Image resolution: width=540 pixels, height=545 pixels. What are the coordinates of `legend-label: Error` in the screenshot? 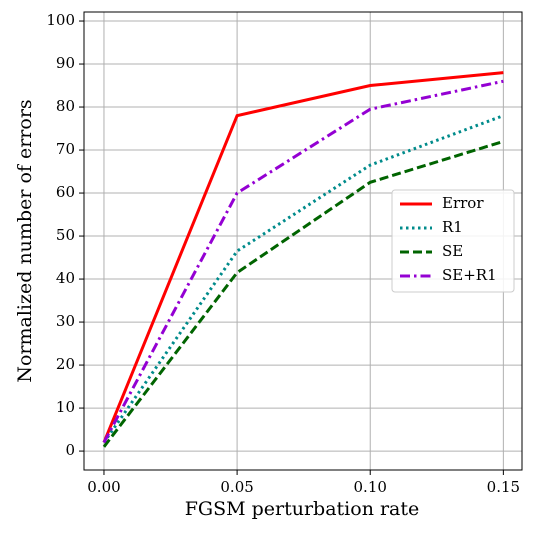 It's located at (463, 203).